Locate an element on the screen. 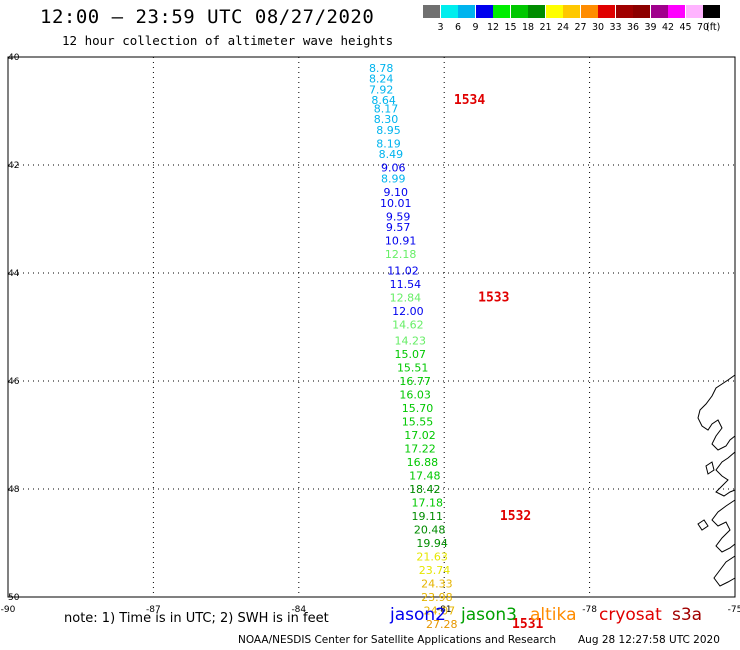 The height and width of the screenshot is (650, 740). latitude-label: 40 is located at coordinates (14, 58).